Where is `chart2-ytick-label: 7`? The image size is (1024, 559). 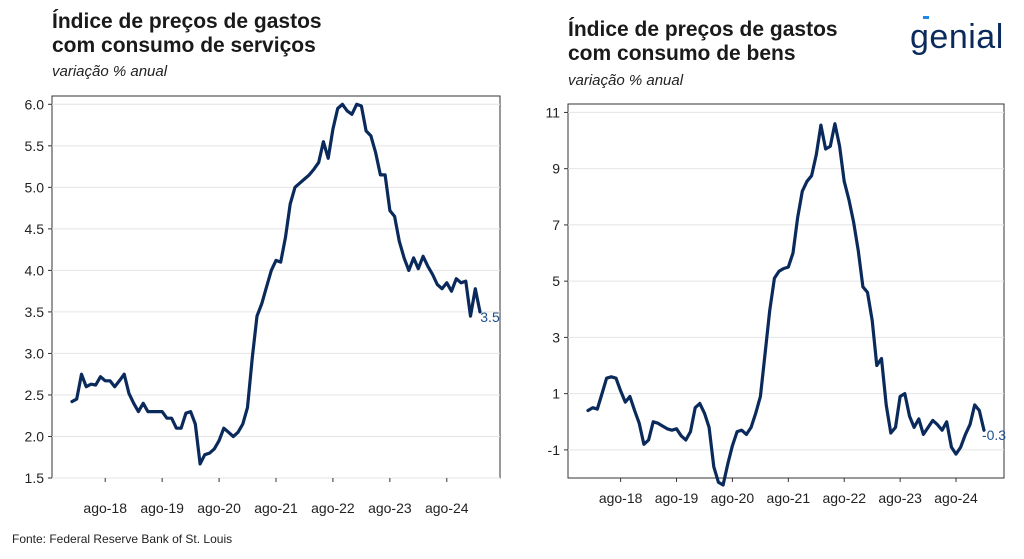
chart2-ytick-label: 7 is located at coordinates (556, 225).